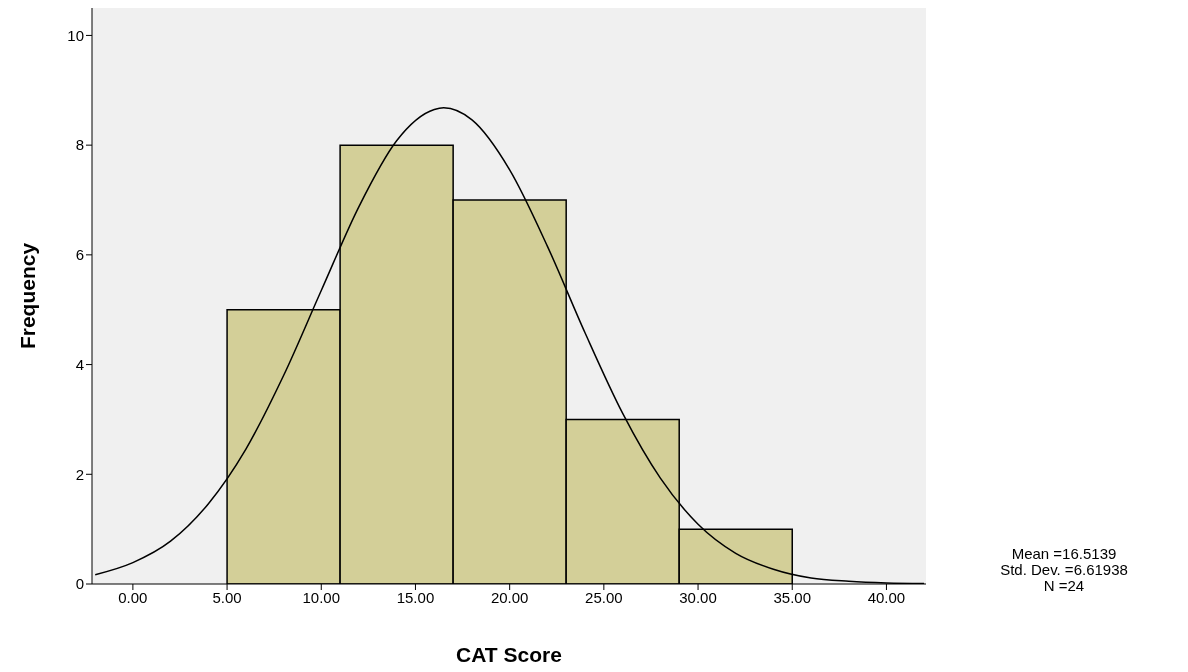  What do you see at coordinates (1064, 585) in the screenshot?
I see `text: N =24` at bounding box center [1064, 585].